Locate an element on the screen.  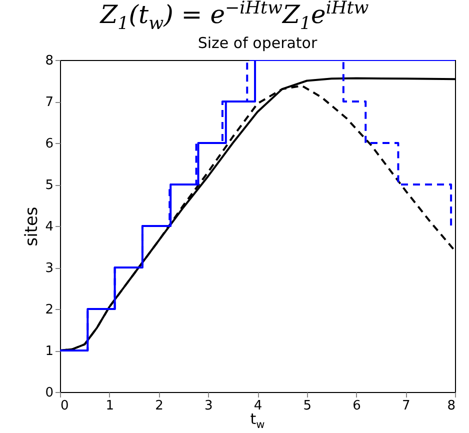
chart-title: Z$_{1}$(t$_{w}$) = e$^{−iHtw}$Z$_{1}$e$^{iHtw}$ is located at coordinates (234, 17).